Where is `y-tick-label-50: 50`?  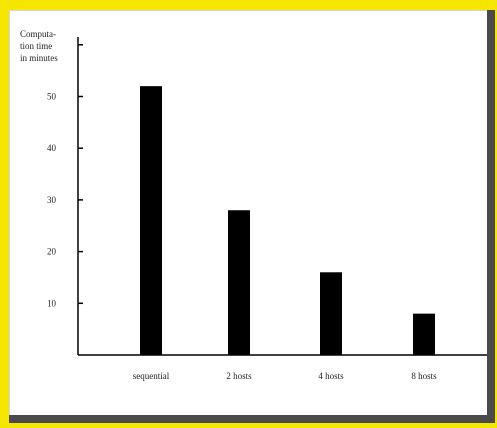 y-tick-label-50: 50 is located at coordinates (52, 97).